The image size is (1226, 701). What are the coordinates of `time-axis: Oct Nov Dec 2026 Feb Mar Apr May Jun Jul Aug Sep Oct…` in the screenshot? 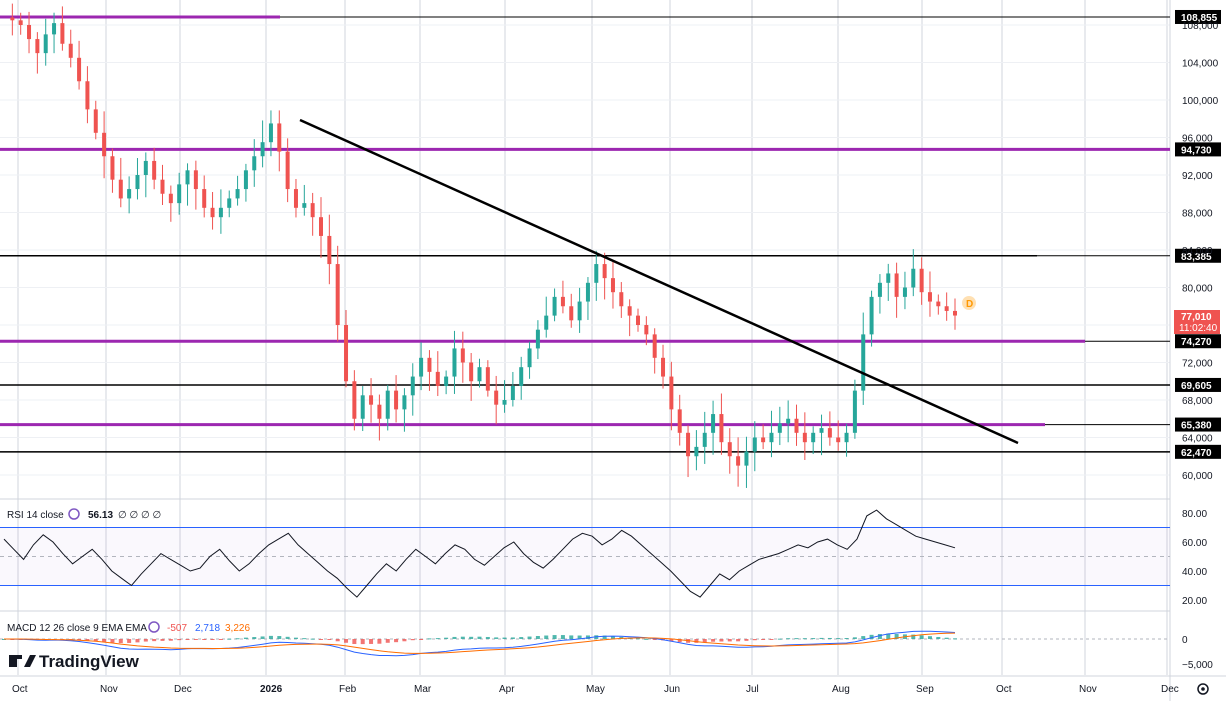 It's located at (595, 689).